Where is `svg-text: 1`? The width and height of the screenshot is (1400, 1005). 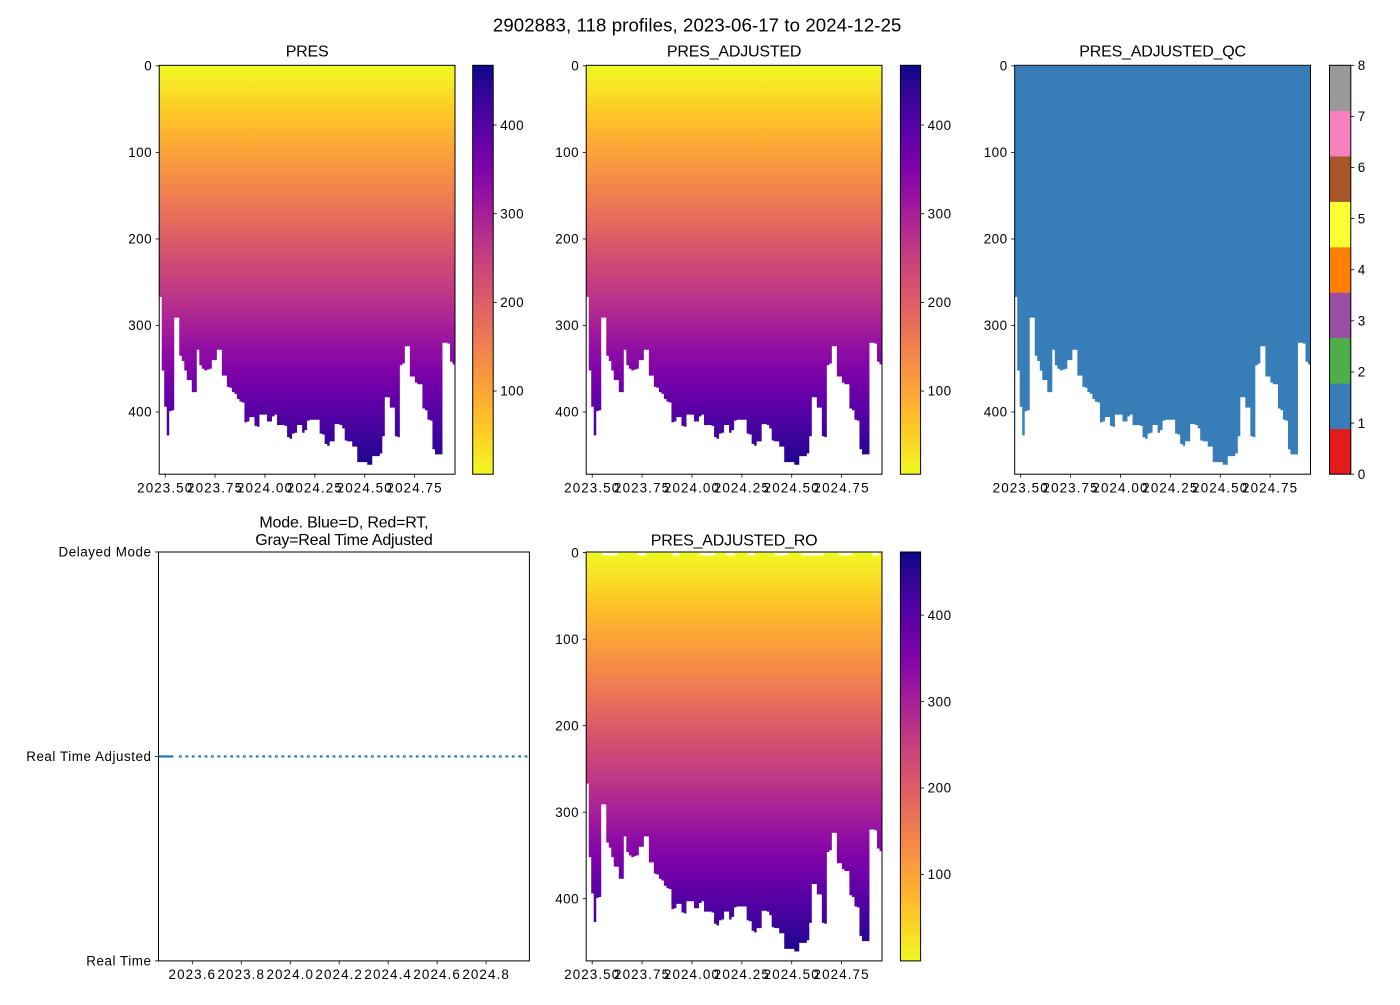
svg-text: 1 is located at coordinates (1362, 423).